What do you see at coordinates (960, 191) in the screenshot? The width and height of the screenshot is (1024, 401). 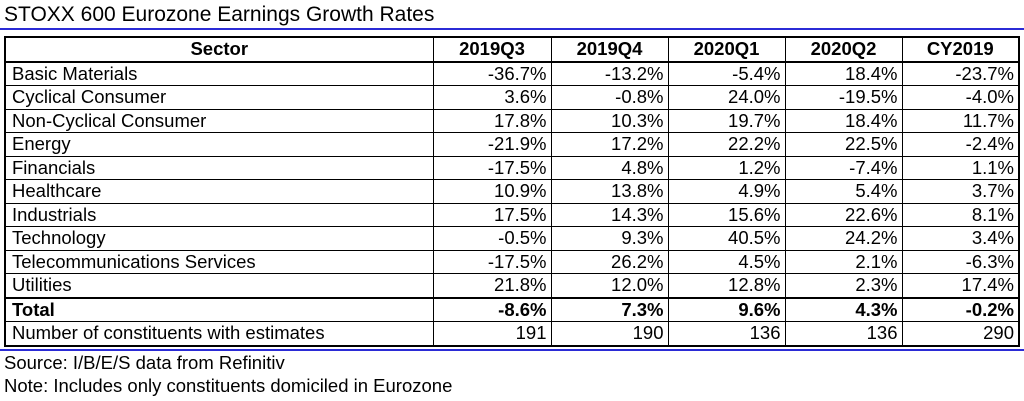 I see `value-cell: 3.7%` at bounding box center [960, 191].